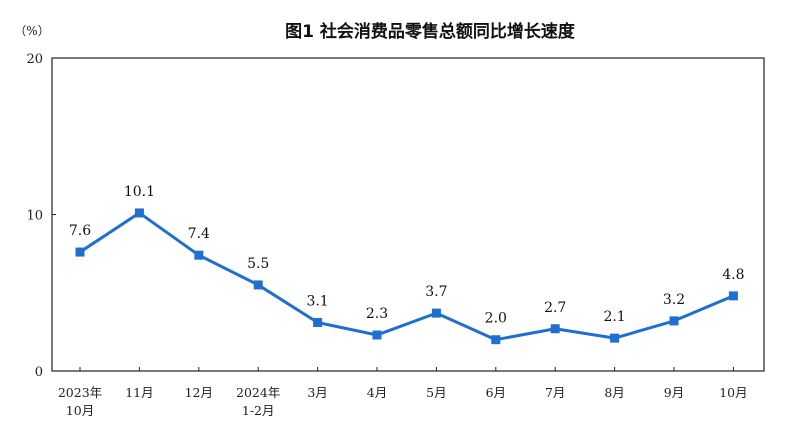  What do you see at coordinates (614, 392) in the screenshot?
I see `x-tick-label: 8月` at bounding box center [614, 392].